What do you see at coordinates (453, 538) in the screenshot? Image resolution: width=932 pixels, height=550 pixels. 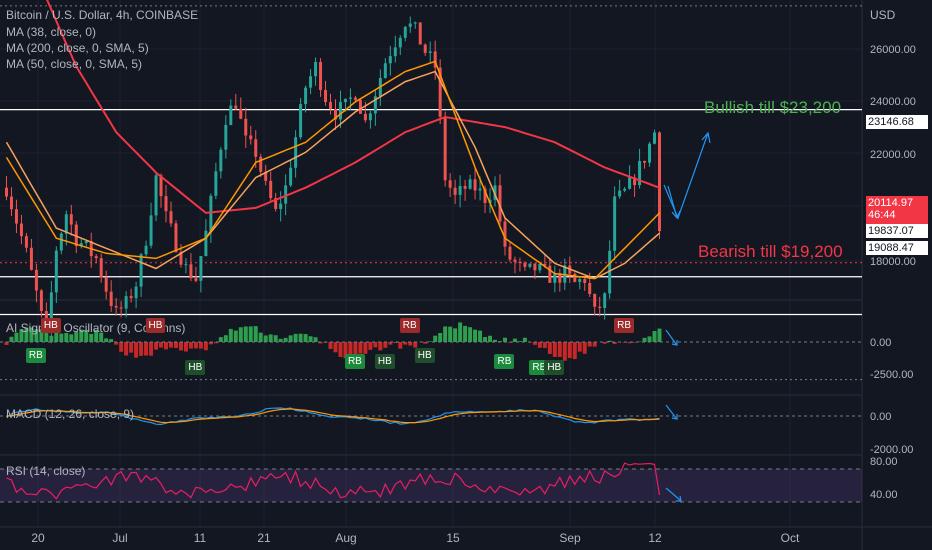 I see `x-tick-label: 15` at bounding box center [453, 538].